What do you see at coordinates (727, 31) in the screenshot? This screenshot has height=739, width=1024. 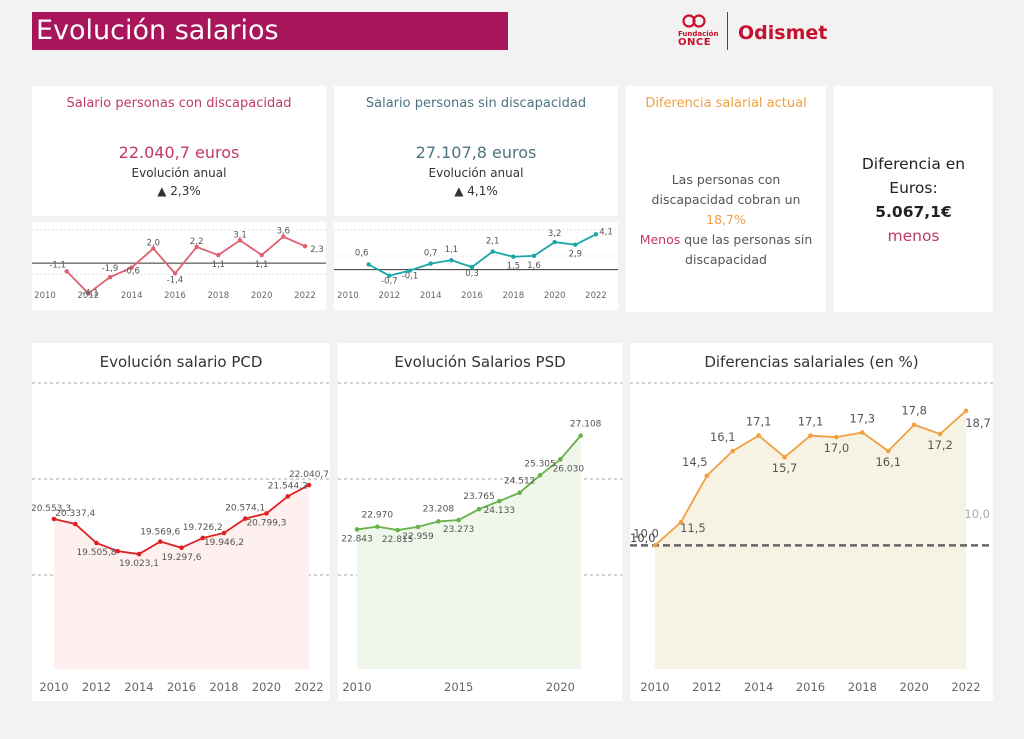 I see `logo-divider` at bounding box center [727, 31].